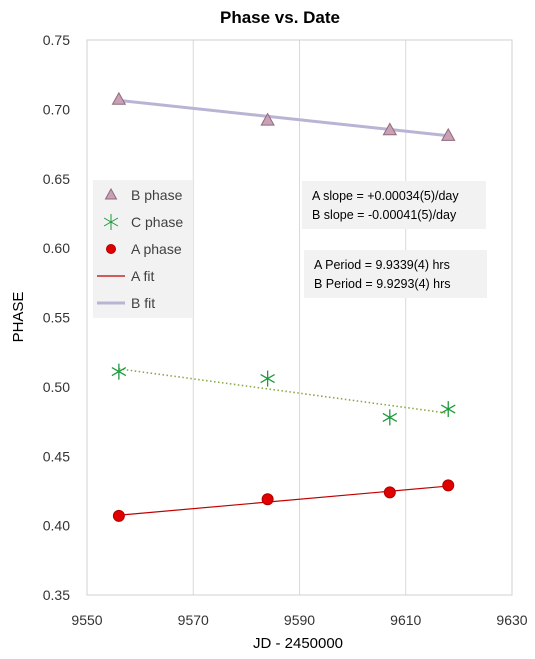 The width and height of the screenshot is (535, 659). What do you see at coordinates (56, 40) in the screenshot?
I see `y-tick-label: 0.75` at bounding box center [56, 40].